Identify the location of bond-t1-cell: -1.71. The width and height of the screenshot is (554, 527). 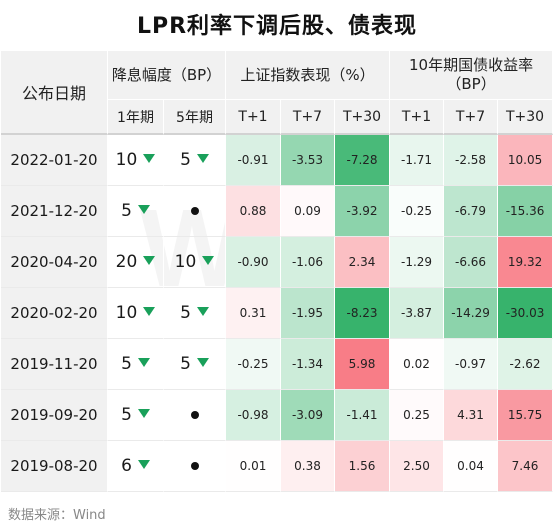
(417, 160).